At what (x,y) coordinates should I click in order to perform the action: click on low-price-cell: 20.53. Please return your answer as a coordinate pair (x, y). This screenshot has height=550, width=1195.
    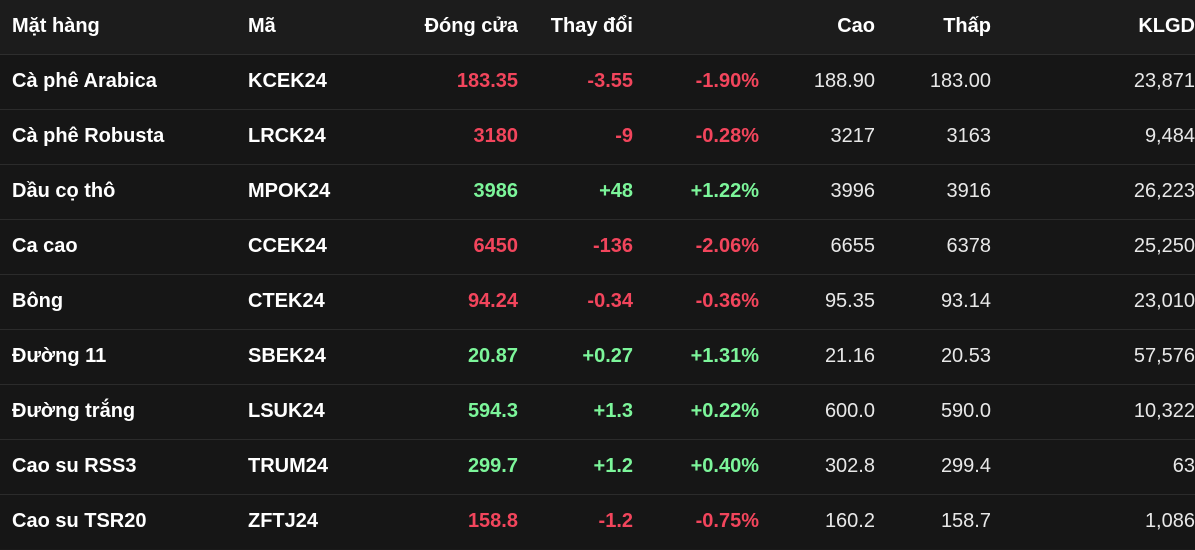
    Looking at the image, I should click on (933, 357).